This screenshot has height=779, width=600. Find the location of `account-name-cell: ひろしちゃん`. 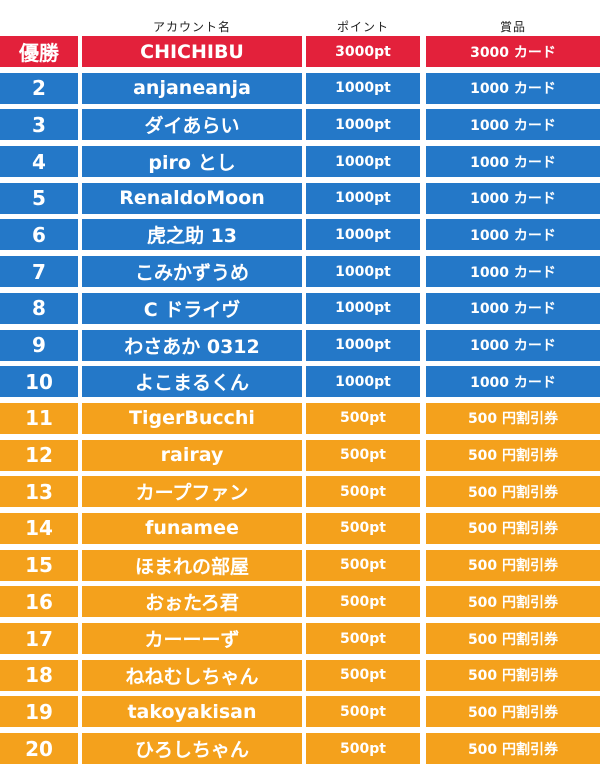

account-name-cell: ひろしちゃん is located at coordinates (192, 749).